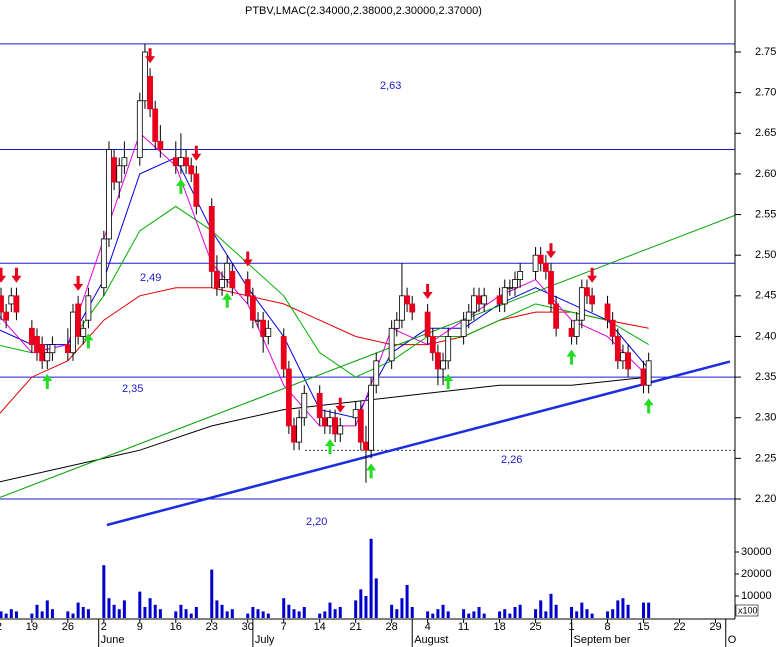  Describe the element at coordinates (765, 255) in the screenshot. I see `y-tick-label: 2.50` at that location.